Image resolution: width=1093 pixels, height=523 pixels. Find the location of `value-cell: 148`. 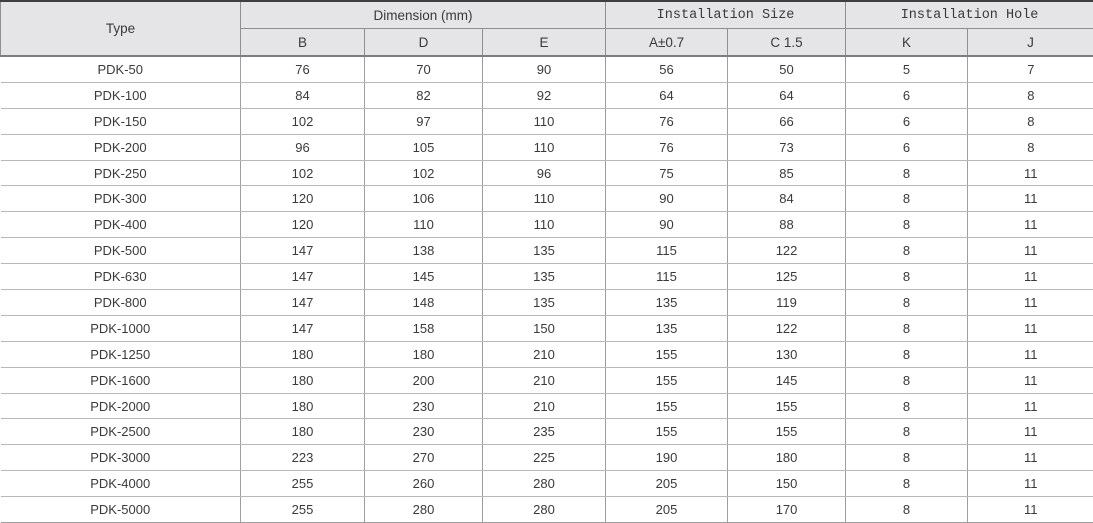

value-cell: 148 is located at coordinates (424, 303).